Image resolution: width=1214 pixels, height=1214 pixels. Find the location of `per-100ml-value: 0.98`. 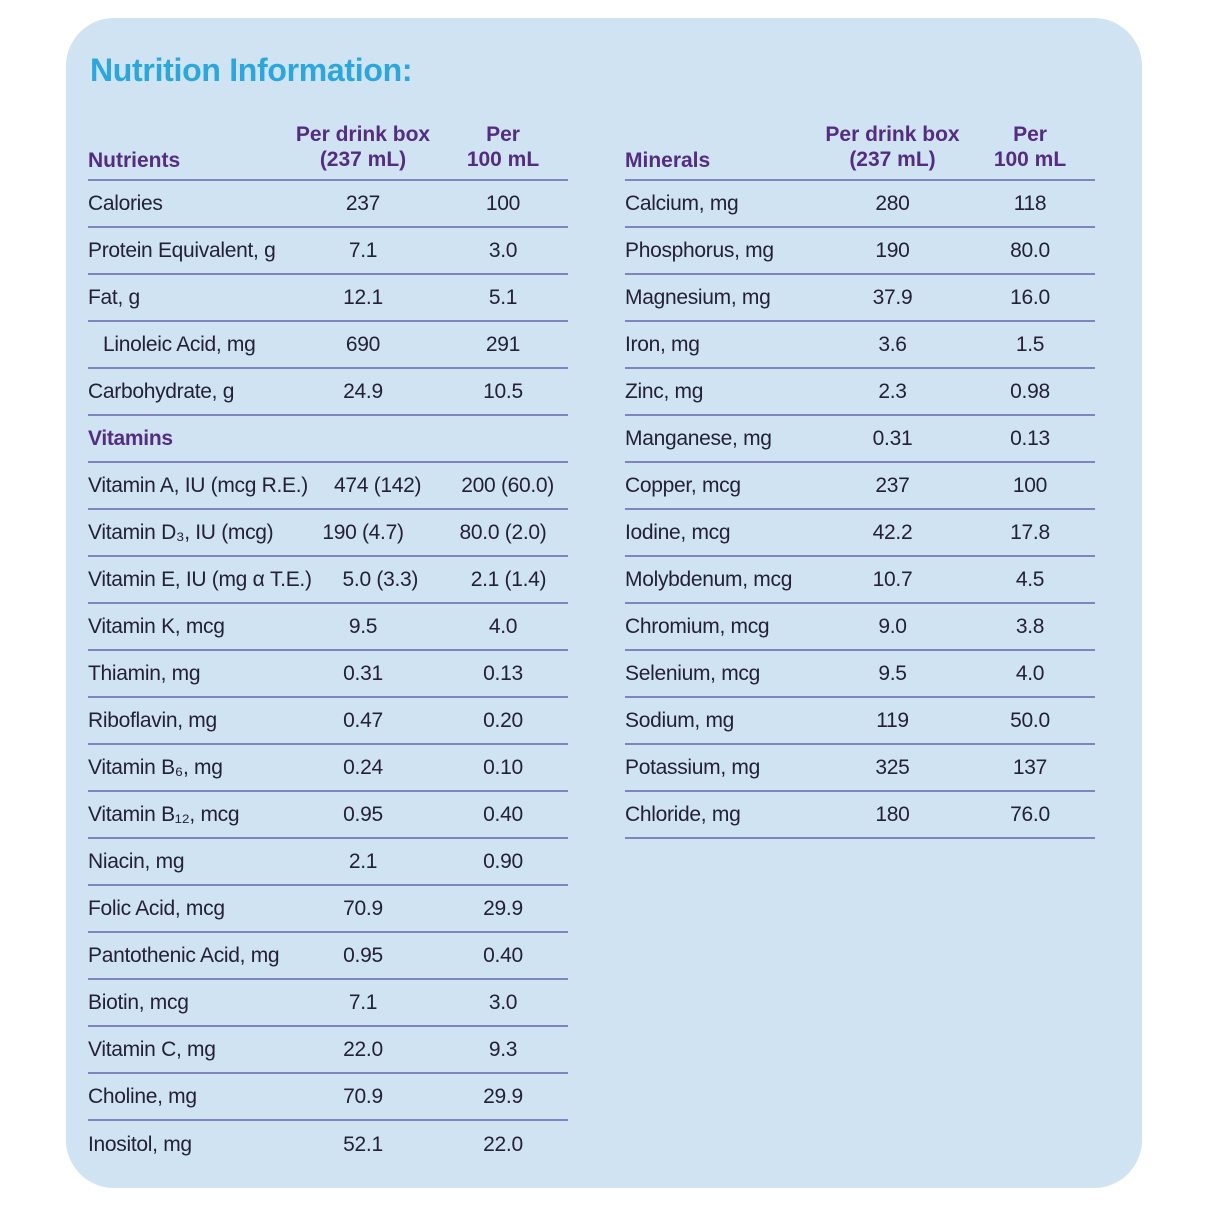

per-100ml-value: 0.98 is located at coordinates (1030, 391).